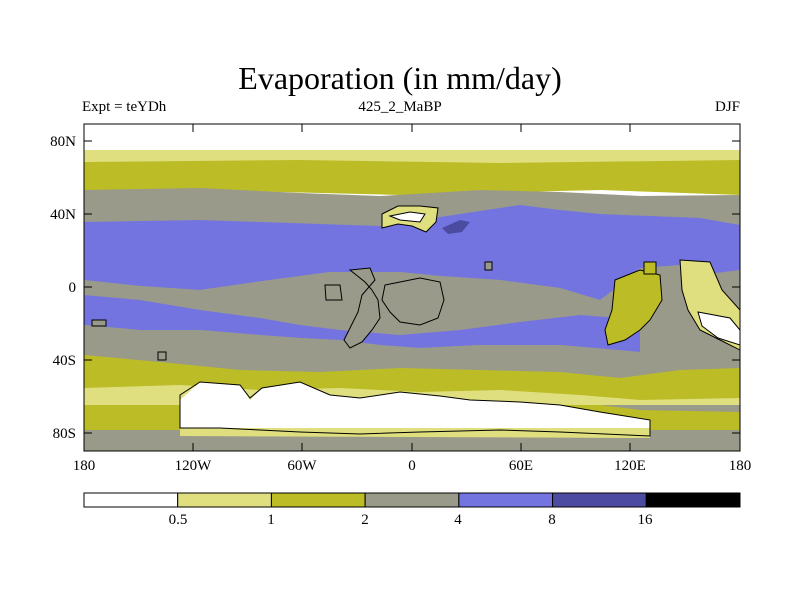 This screenshot has height=600, width=800. Describe the element at coordinates (412, 466) in the screenshot. I see `lon-label: 0` at that location.